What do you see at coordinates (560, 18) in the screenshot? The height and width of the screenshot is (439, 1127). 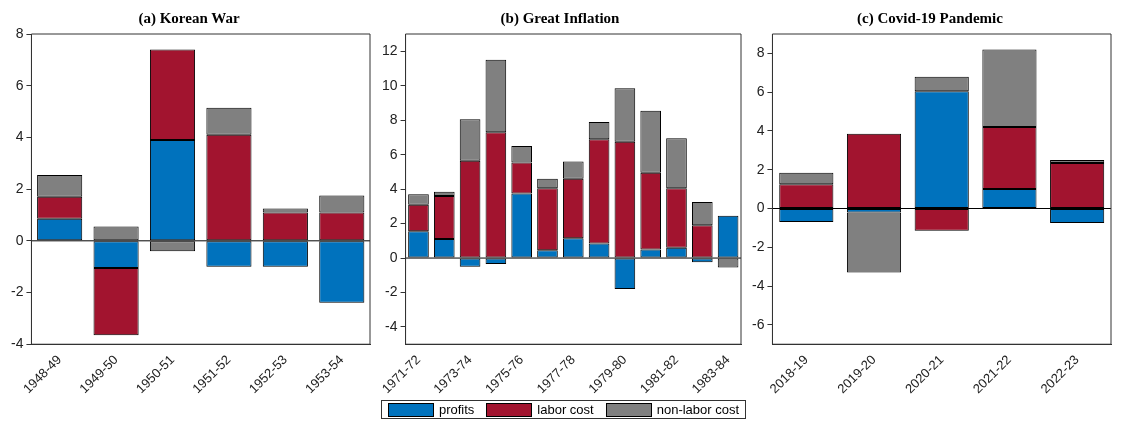 I see `chart-title: (b) Great Inflation` at bounding box center [560, 18].